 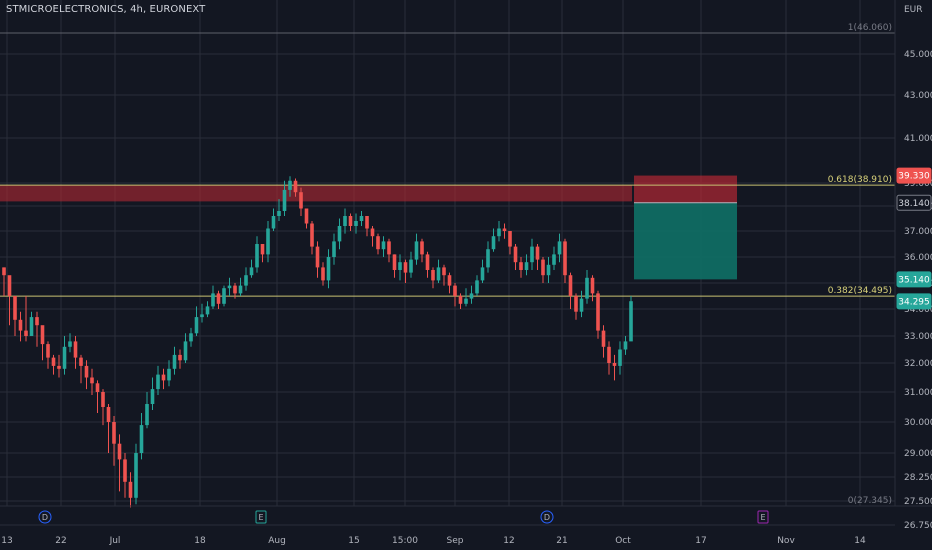 What do you see at coordinates (918, 454) in the screenshot?
I see `price-tick-label: 29.000` at bounding box center [918, 454].